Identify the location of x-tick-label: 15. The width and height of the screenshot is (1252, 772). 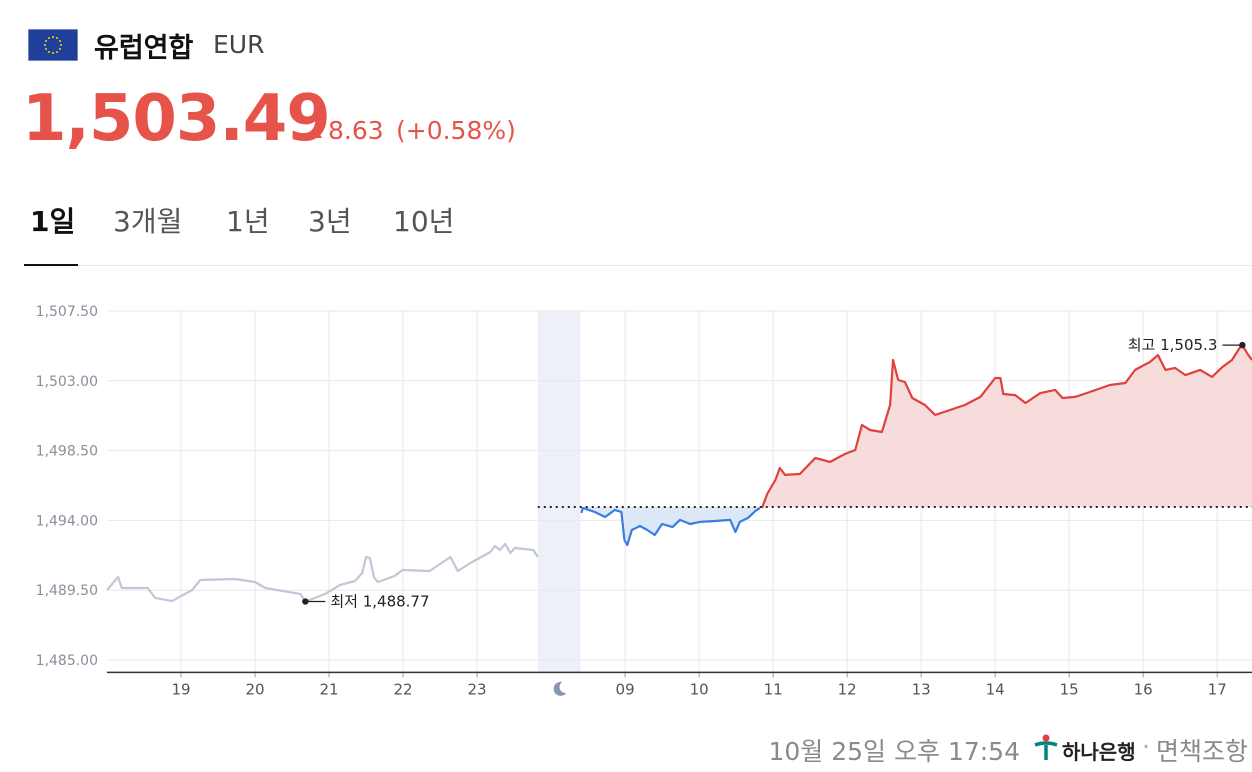
(1069, 689).